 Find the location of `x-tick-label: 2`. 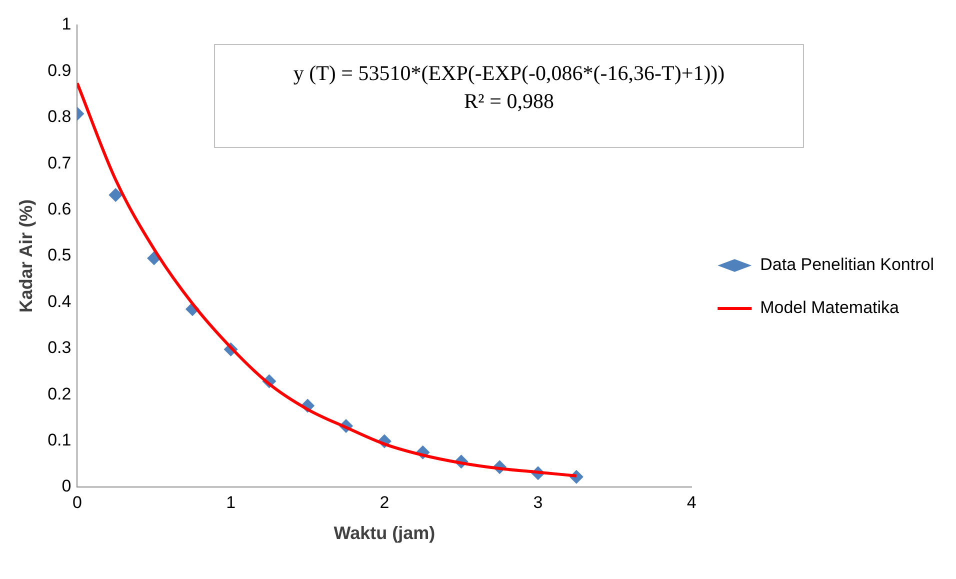

x-tick-label: 2 is located at coordinates (385, 502).